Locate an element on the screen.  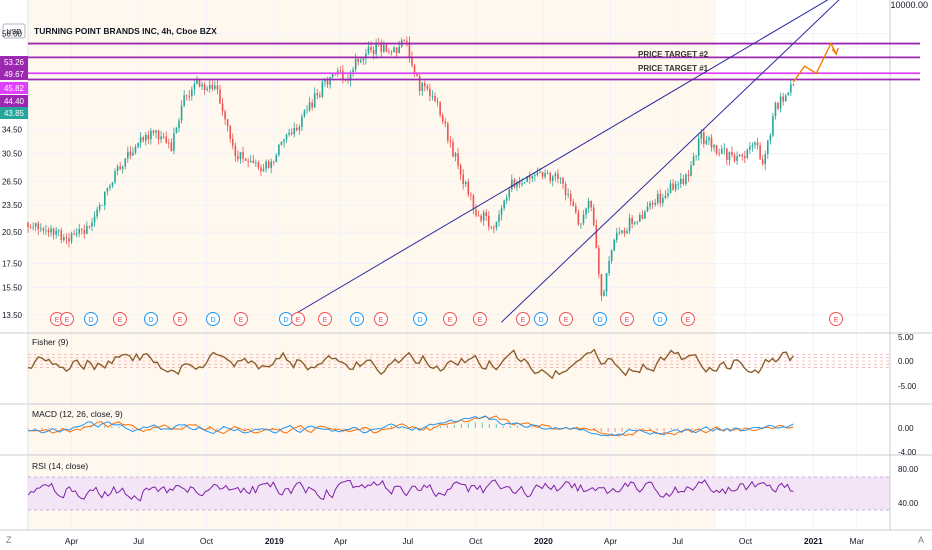
currency-button is located at coordinates (14, 31).